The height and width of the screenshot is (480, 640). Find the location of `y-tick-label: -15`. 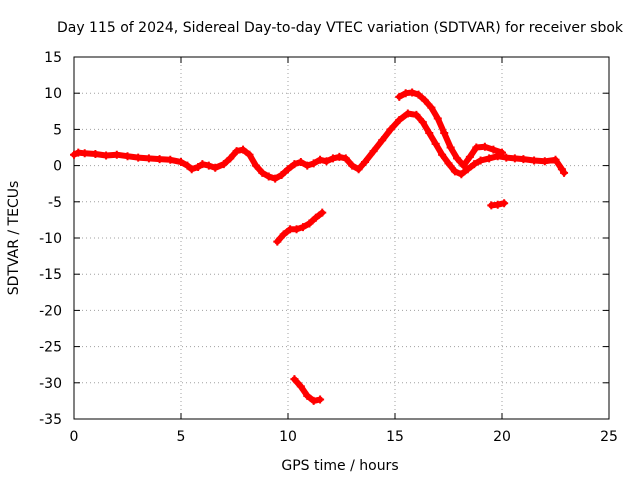

y-tick-label: -15 is located at coordinates (50, 275).